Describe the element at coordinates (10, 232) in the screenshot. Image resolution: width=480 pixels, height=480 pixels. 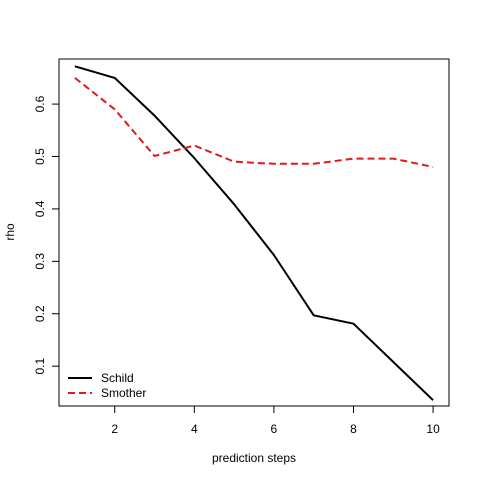
I see `y-axis-label: rho` at that location.